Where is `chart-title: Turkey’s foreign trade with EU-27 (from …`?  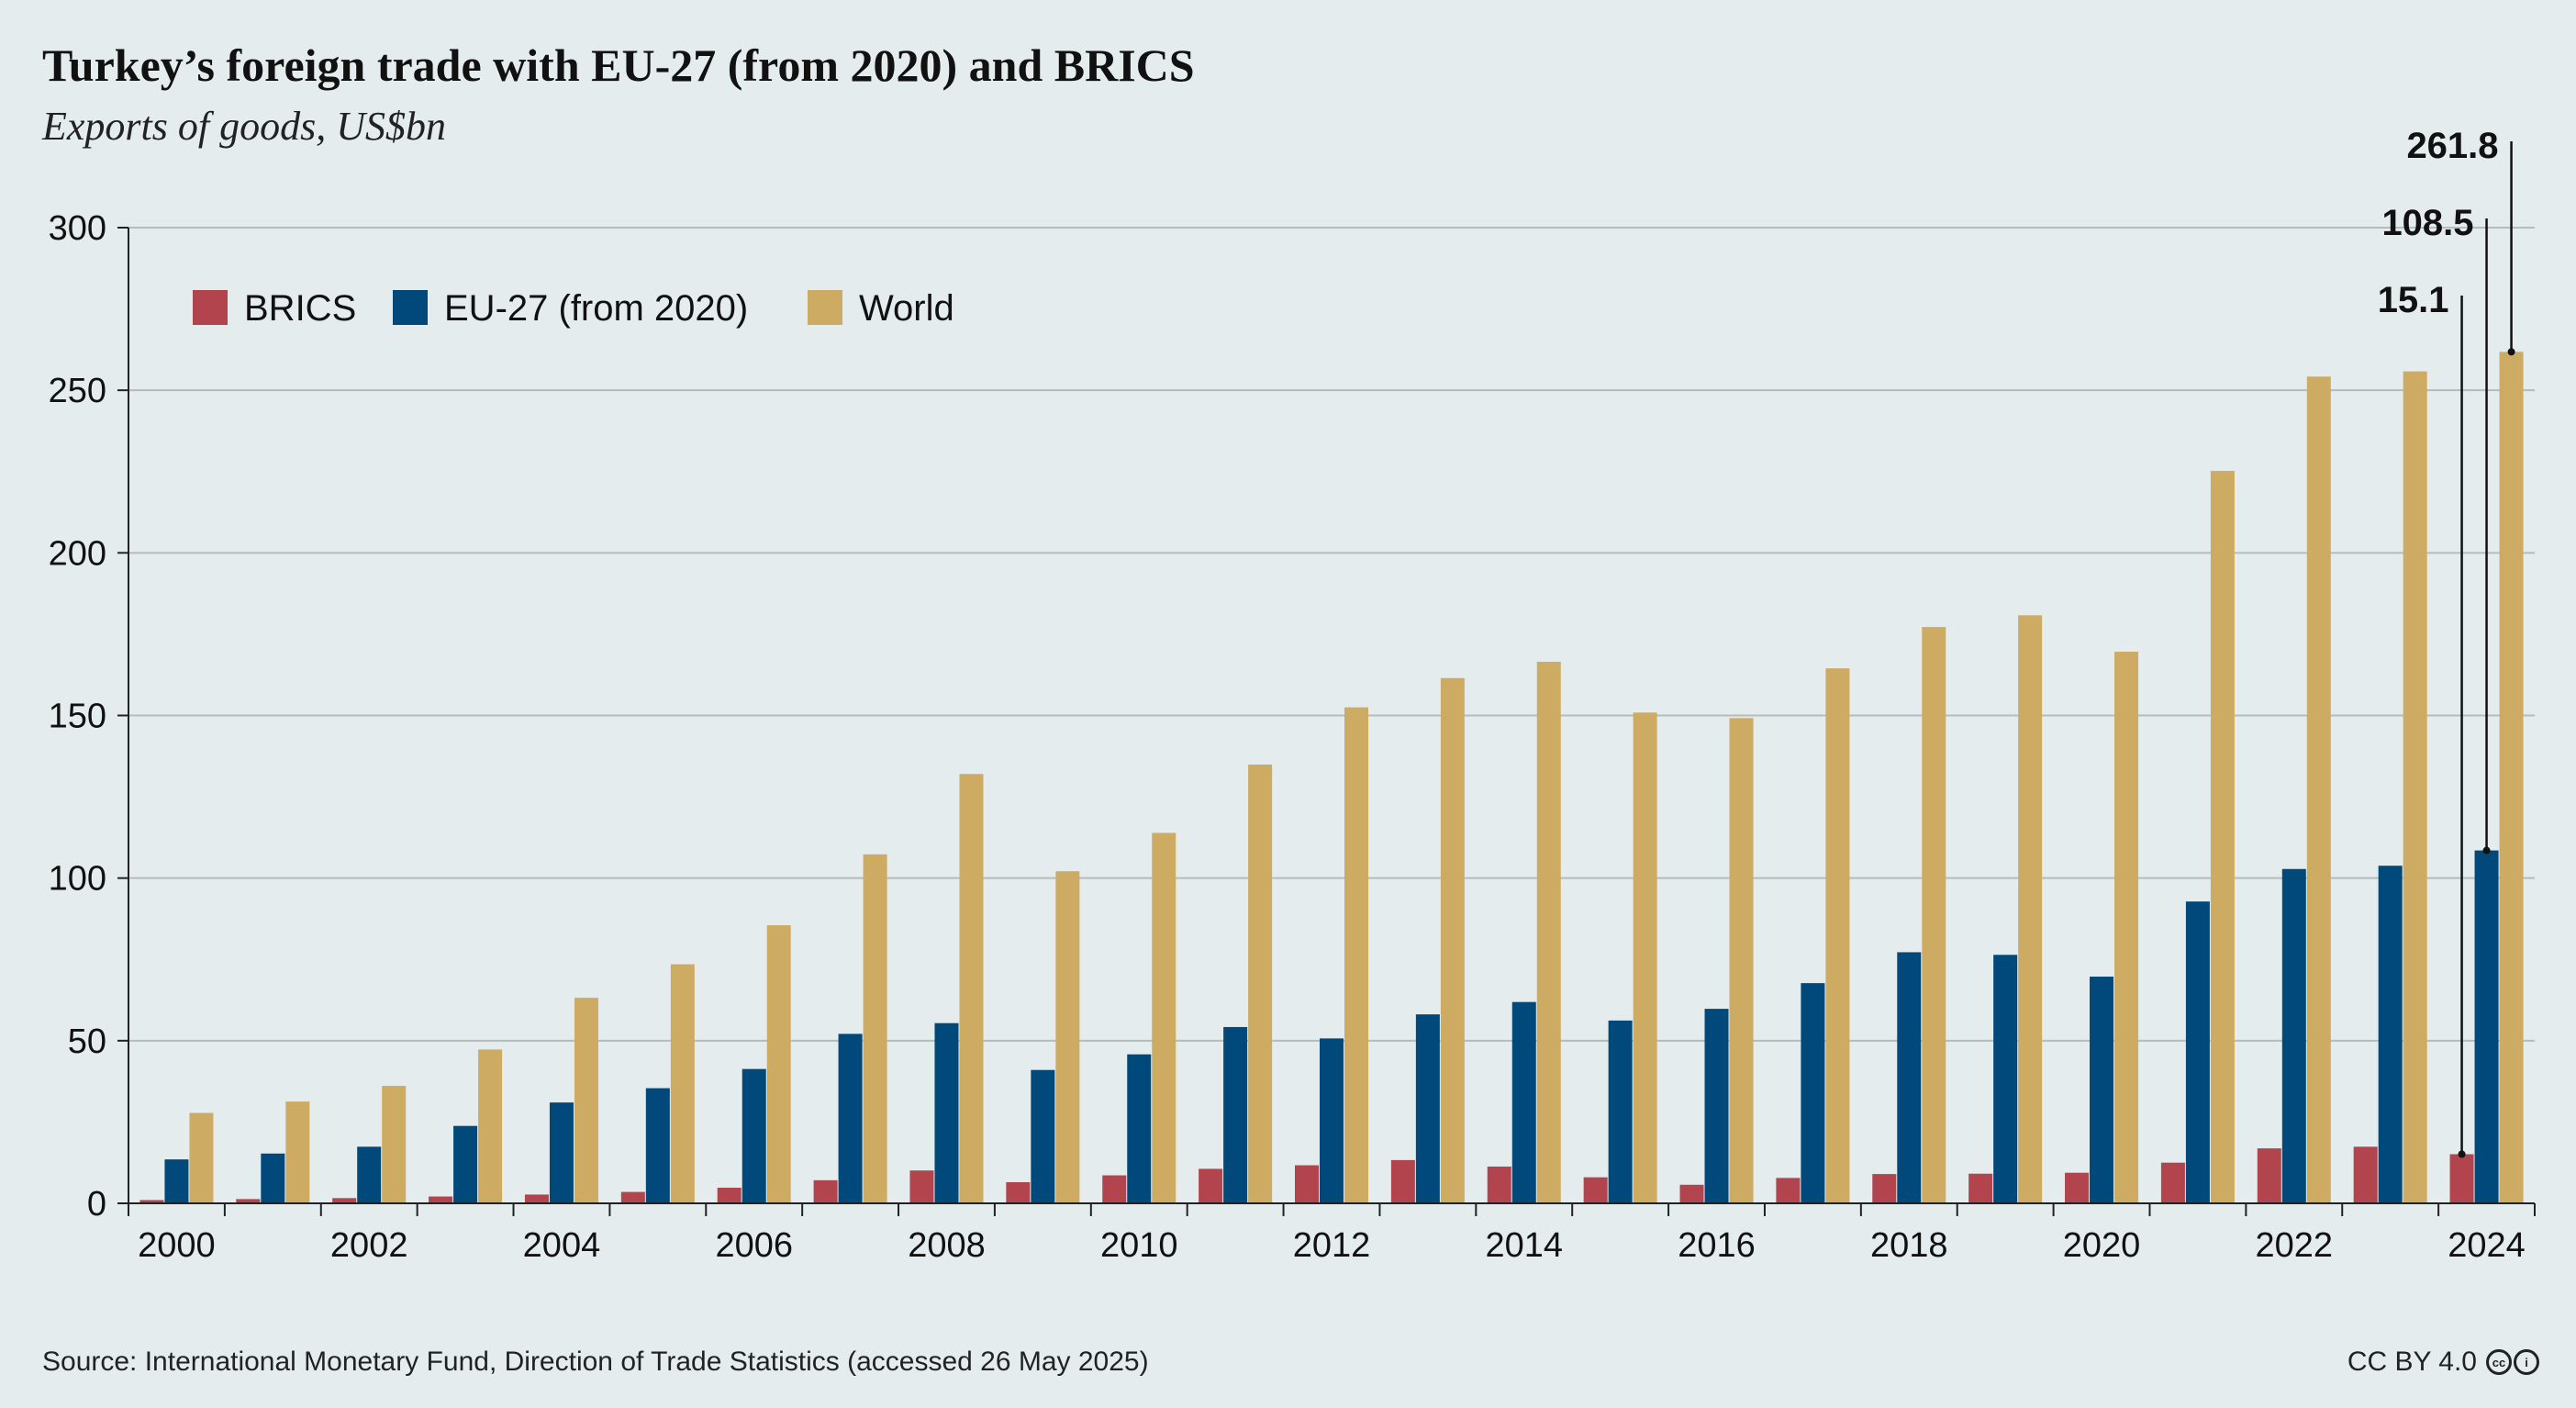 chart-title: Turkey’s foreign trade with EU-27 (from … is located at coordinates (618, 65).